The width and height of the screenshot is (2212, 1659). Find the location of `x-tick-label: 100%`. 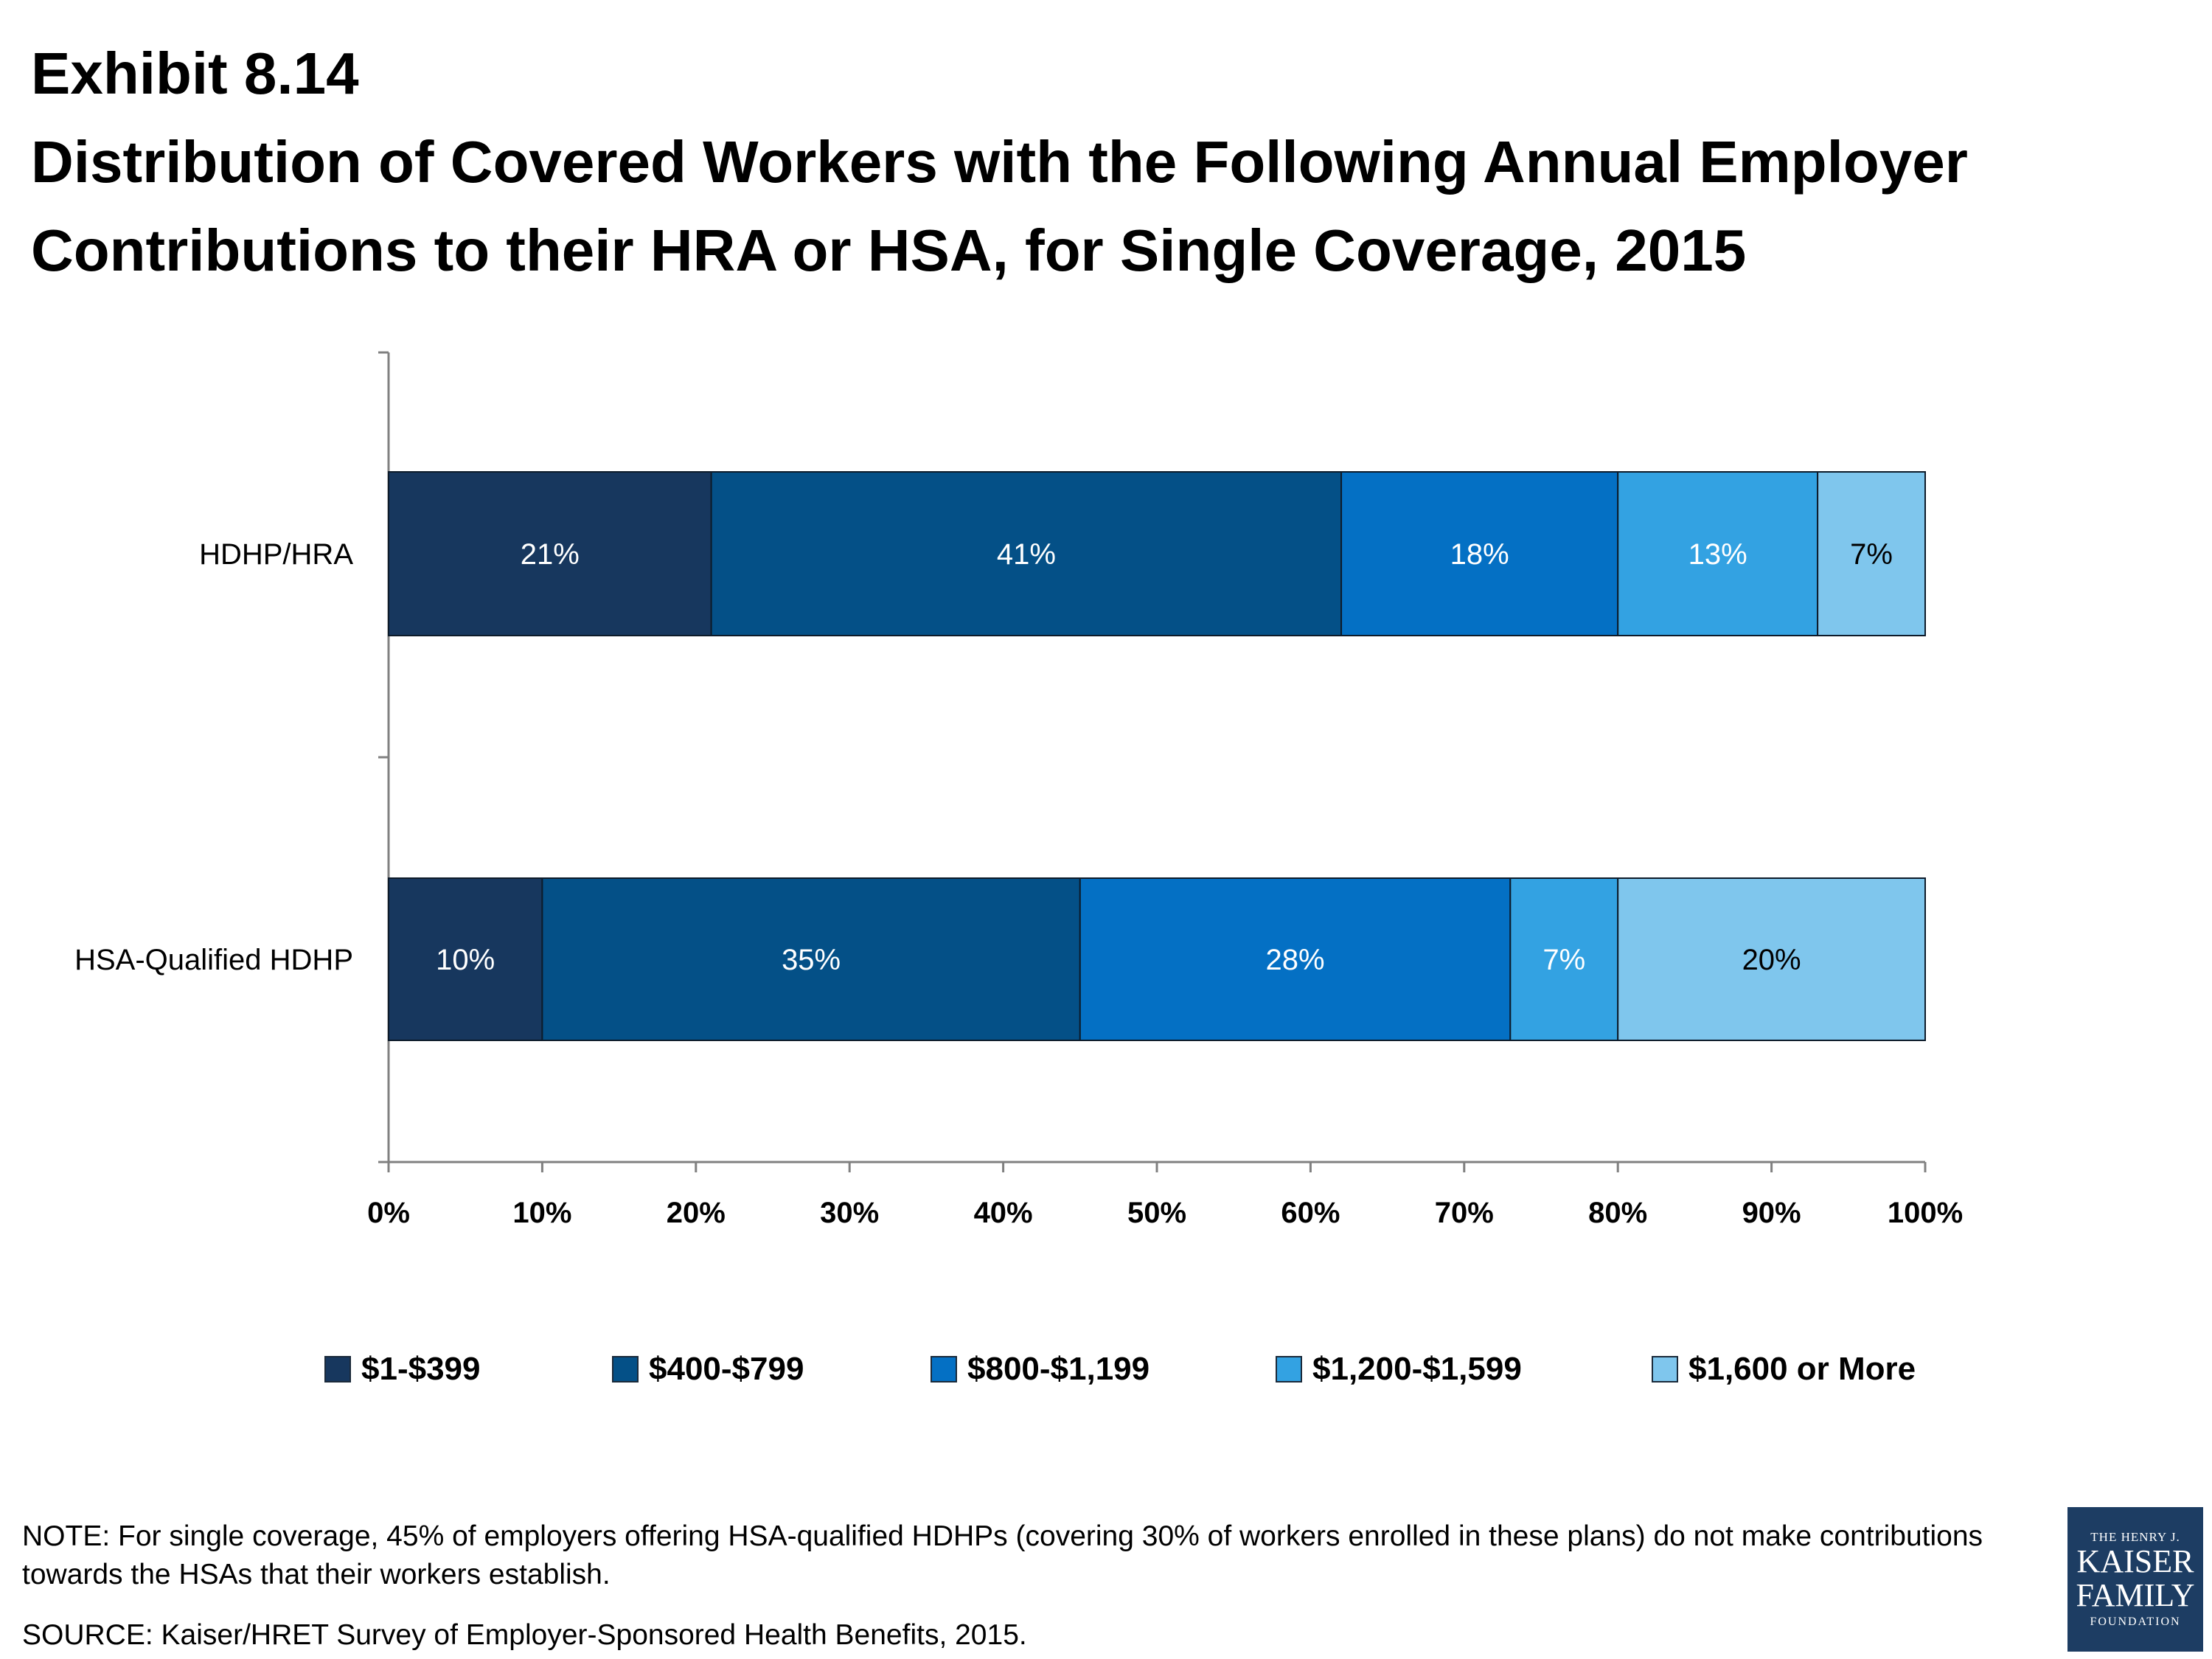

x-tick-label: 100% is located at coordinates (1925, 1213).